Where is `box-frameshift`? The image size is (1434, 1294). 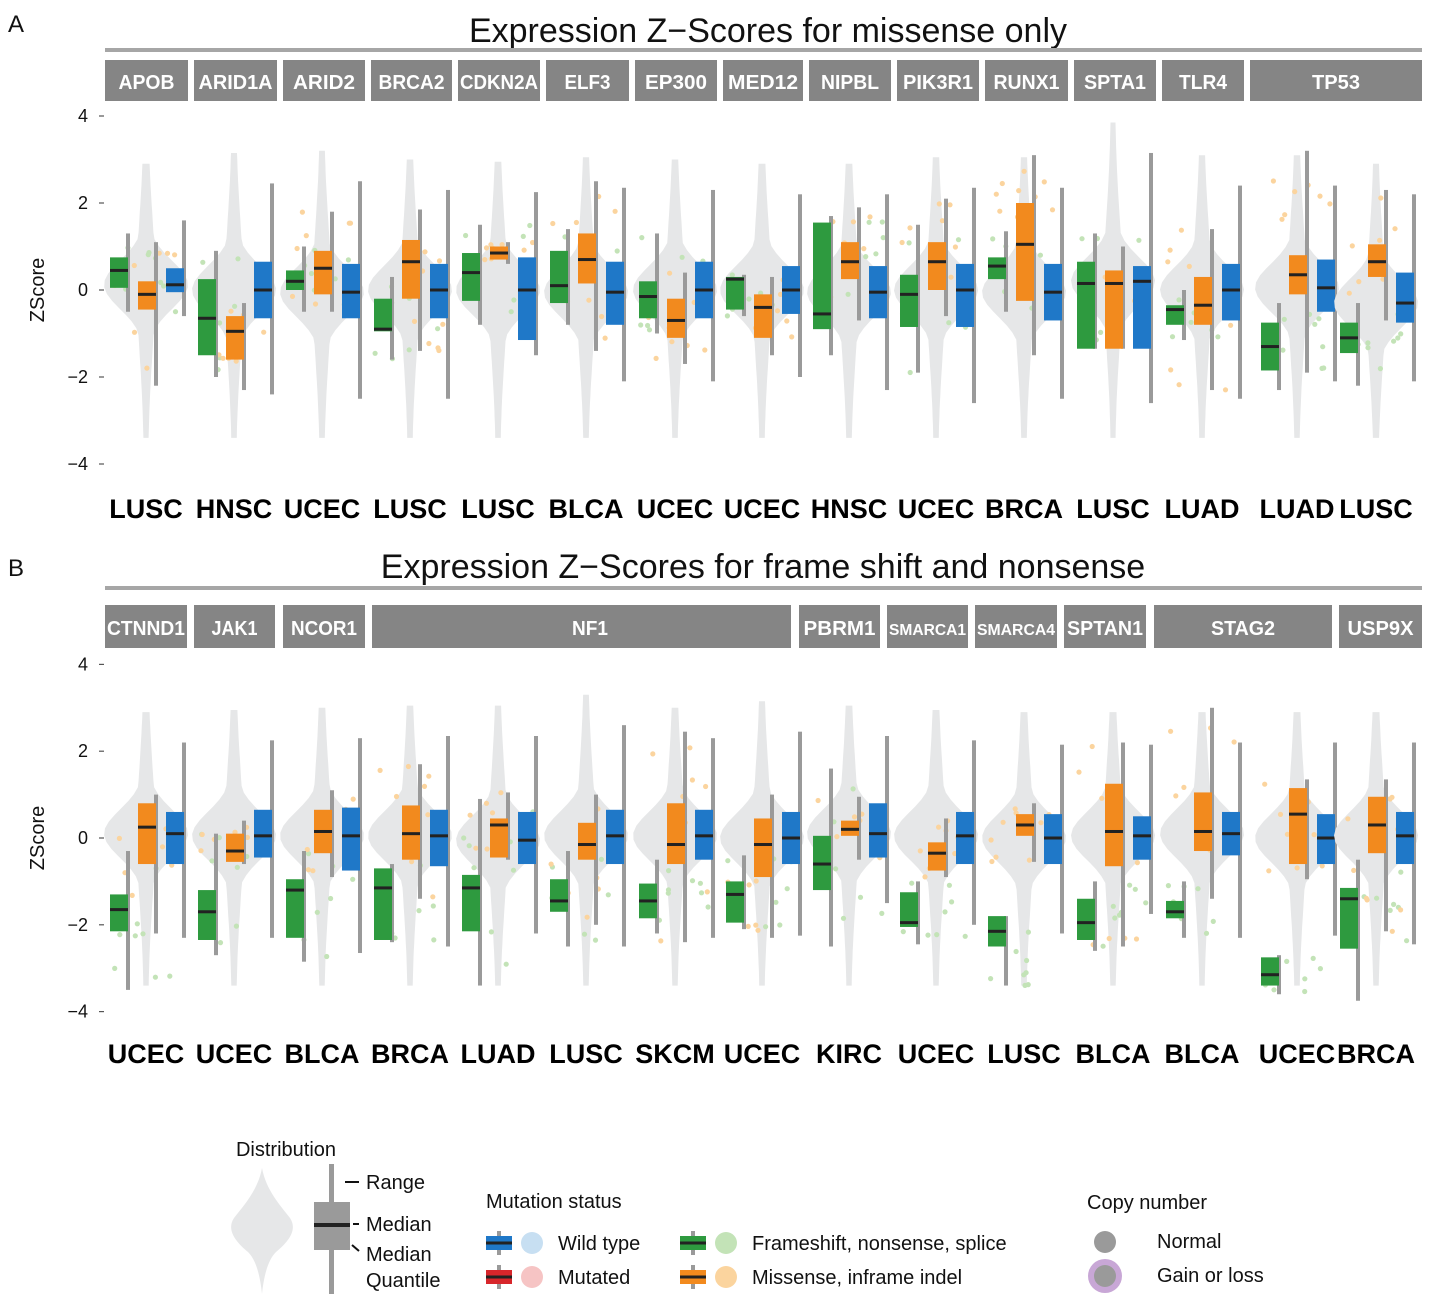
box-frameshift is located at coordinates (296, 279).